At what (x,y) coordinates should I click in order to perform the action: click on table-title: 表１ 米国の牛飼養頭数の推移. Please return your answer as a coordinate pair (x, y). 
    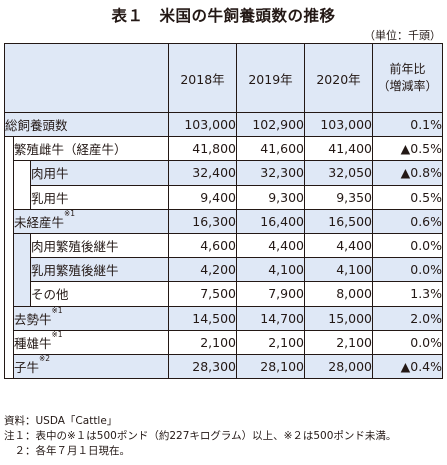
    Looking at the image, I should click on (223, 16).